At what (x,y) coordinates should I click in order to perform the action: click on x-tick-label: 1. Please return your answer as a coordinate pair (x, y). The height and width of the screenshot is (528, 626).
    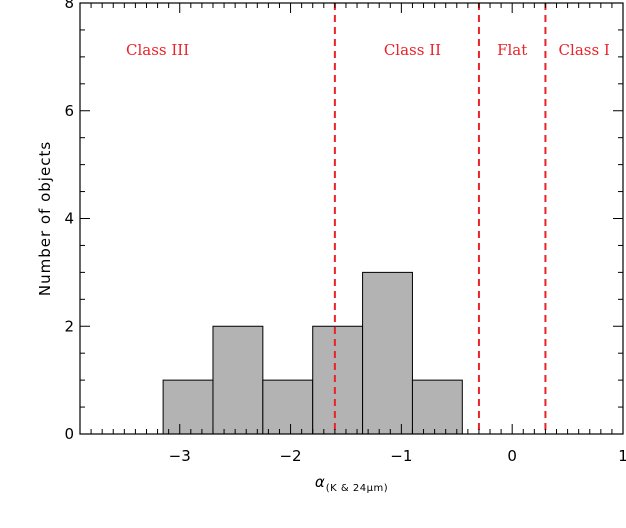
    Looking at the image, I should click on (622, 456).